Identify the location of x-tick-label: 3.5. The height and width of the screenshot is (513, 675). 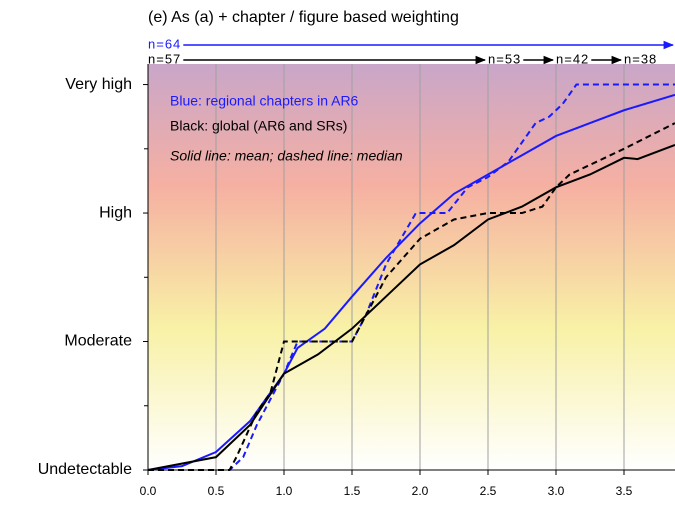
(624, 491).